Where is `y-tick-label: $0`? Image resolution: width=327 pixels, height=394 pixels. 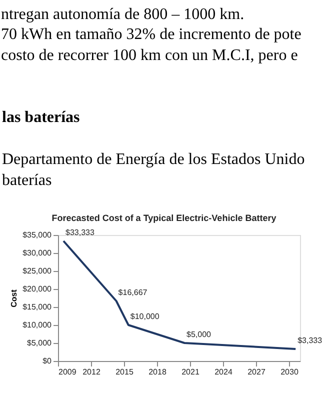 y-tick-label: $0 is located at coordinates (47, 361).